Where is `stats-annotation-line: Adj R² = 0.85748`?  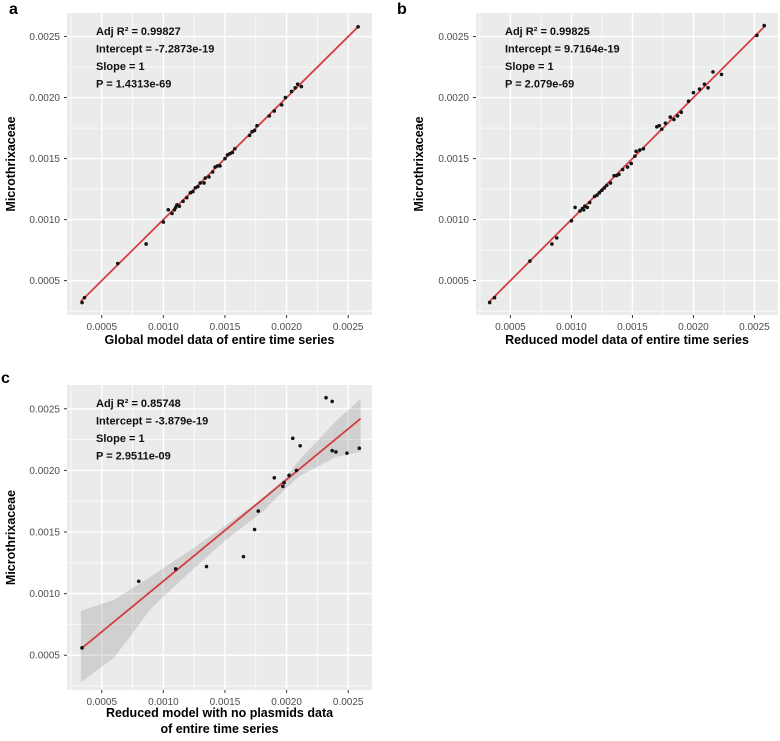
stats-annotation-line: Adj R² = 0.85748 is located at coordinates (138, 404).